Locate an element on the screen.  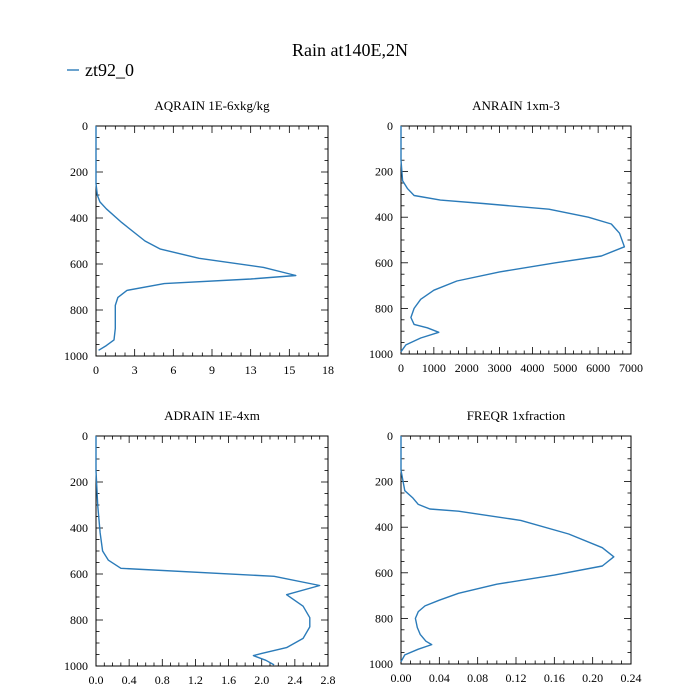
x-tick-label: 3 is located at coordinates (135, 370).